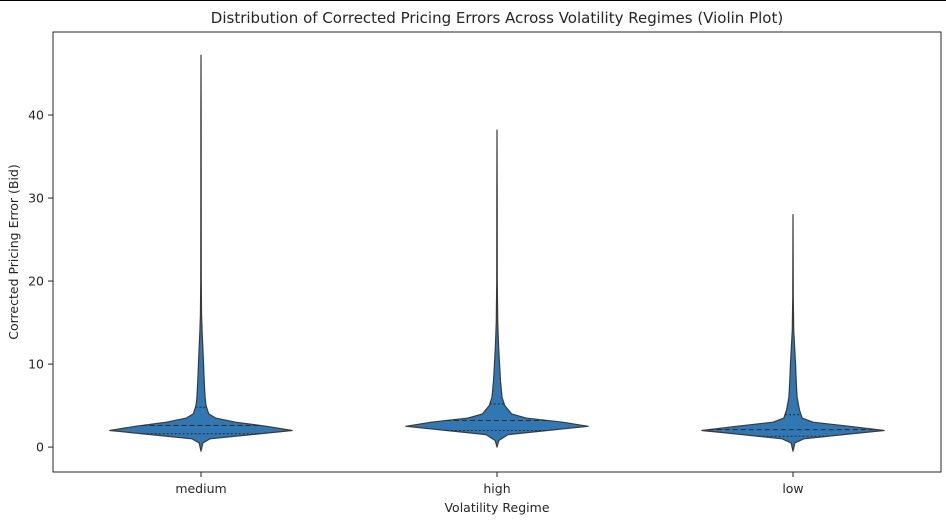 The height and width of the screenshot is (522, 946). Describe the element at coordinates (496, 488) in the screenshot. I see `x-tick-label: high` at that location.